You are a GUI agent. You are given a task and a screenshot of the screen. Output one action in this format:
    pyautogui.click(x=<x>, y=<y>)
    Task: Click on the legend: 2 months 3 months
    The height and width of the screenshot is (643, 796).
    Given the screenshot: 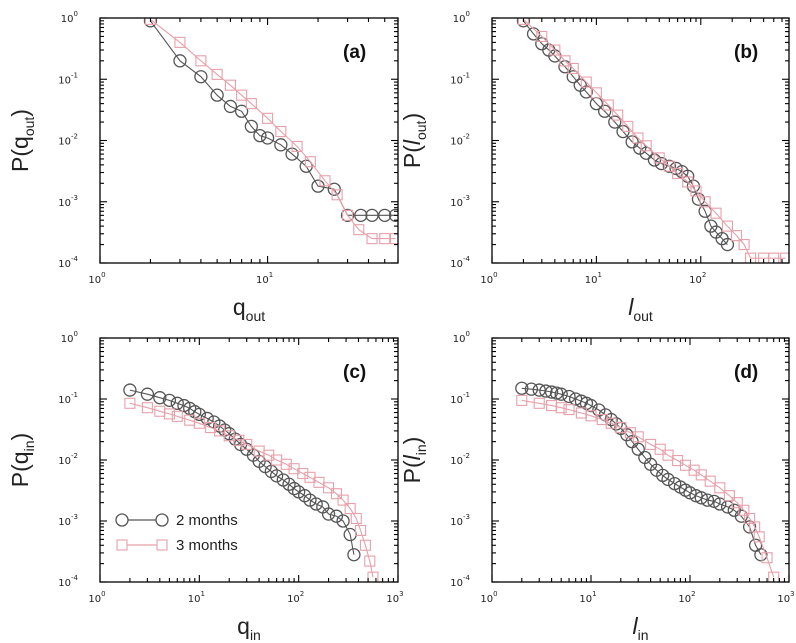 What is the action you would take?
    pyautogui.click(x=176, y=533)
    